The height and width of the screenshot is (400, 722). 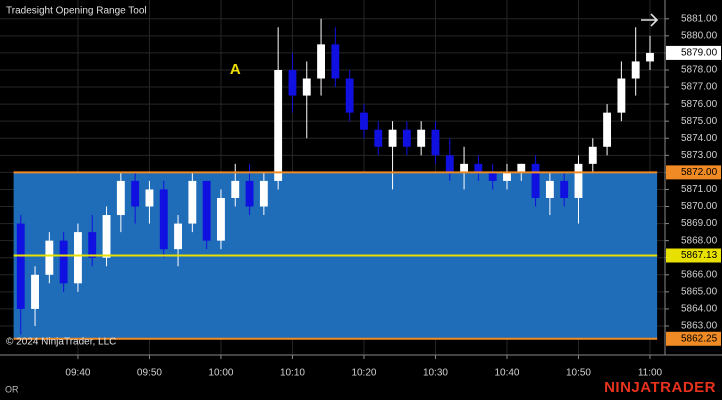 What do you see at coordinates (149, 373) in the screenshot?
I see `x-tick-label: 09:50` at bounding box center [149, 373].